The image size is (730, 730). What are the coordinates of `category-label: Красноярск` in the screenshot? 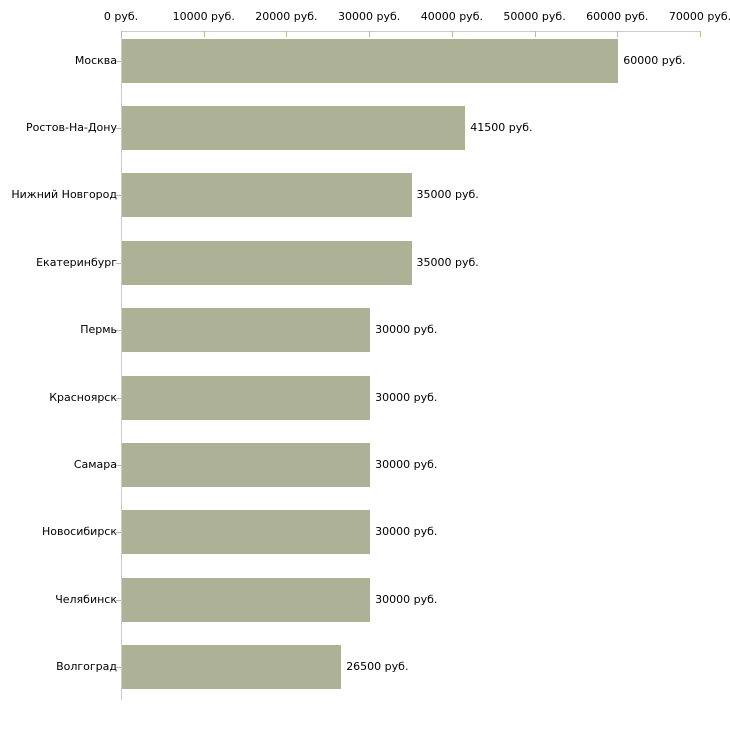 It's located at (83, 397).